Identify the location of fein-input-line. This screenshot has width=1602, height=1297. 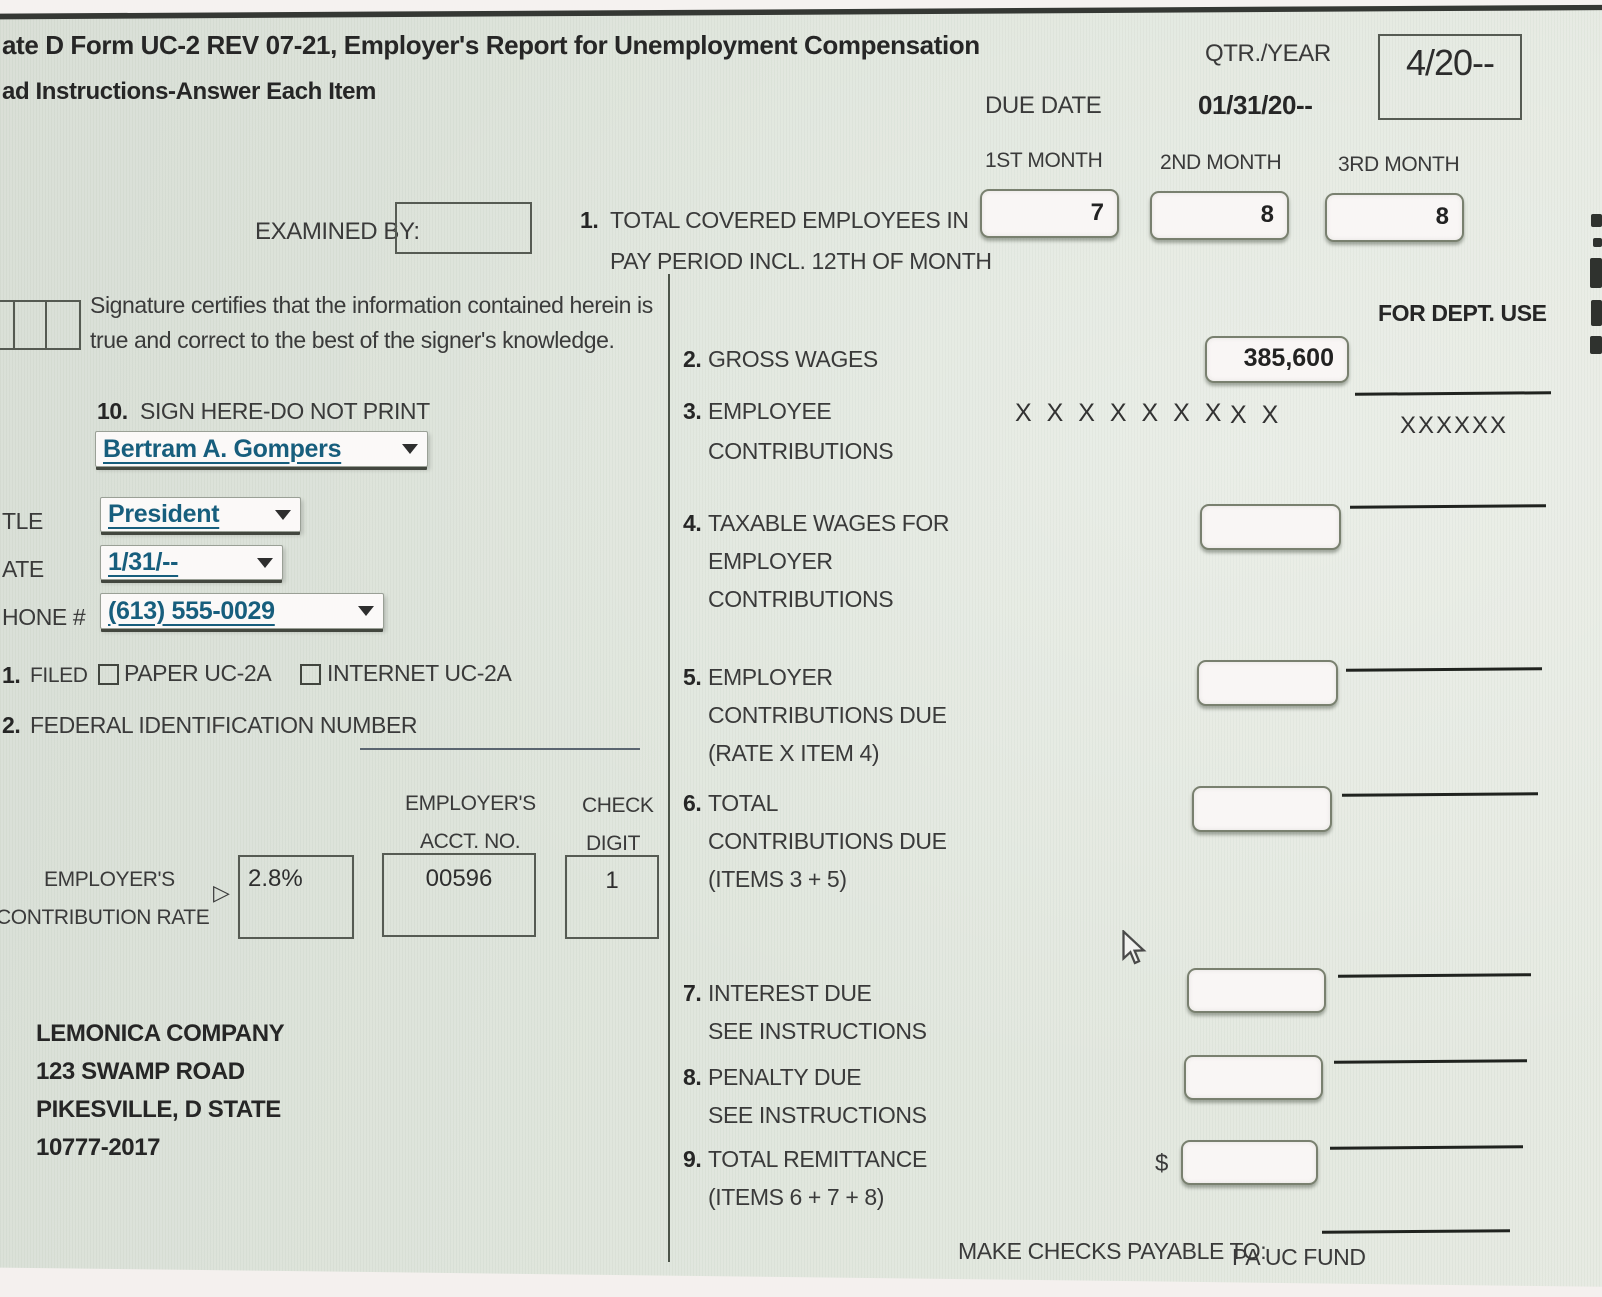
(500, 749).